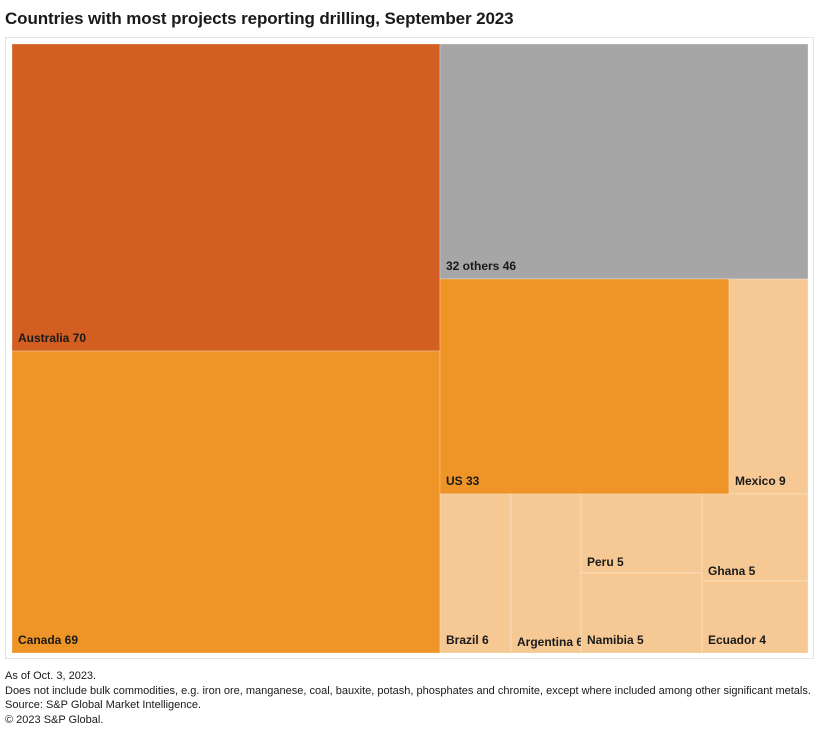 The image size is (821, 745). I want to click on footer-source: Source: S&P Global Market Intelligence., so click(103, 705).